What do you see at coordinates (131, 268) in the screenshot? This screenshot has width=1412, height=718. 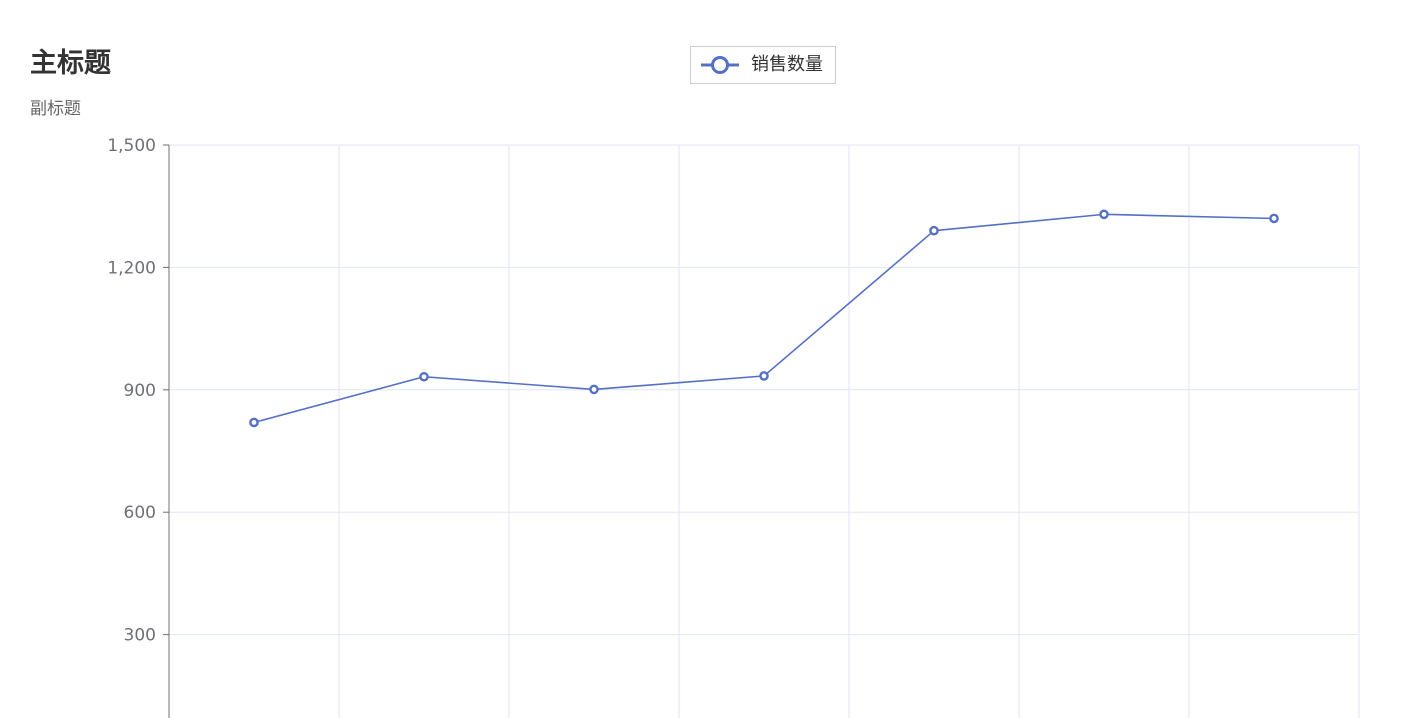 I see `y-tick-label: 1,200` at bounding box center [131, 268].